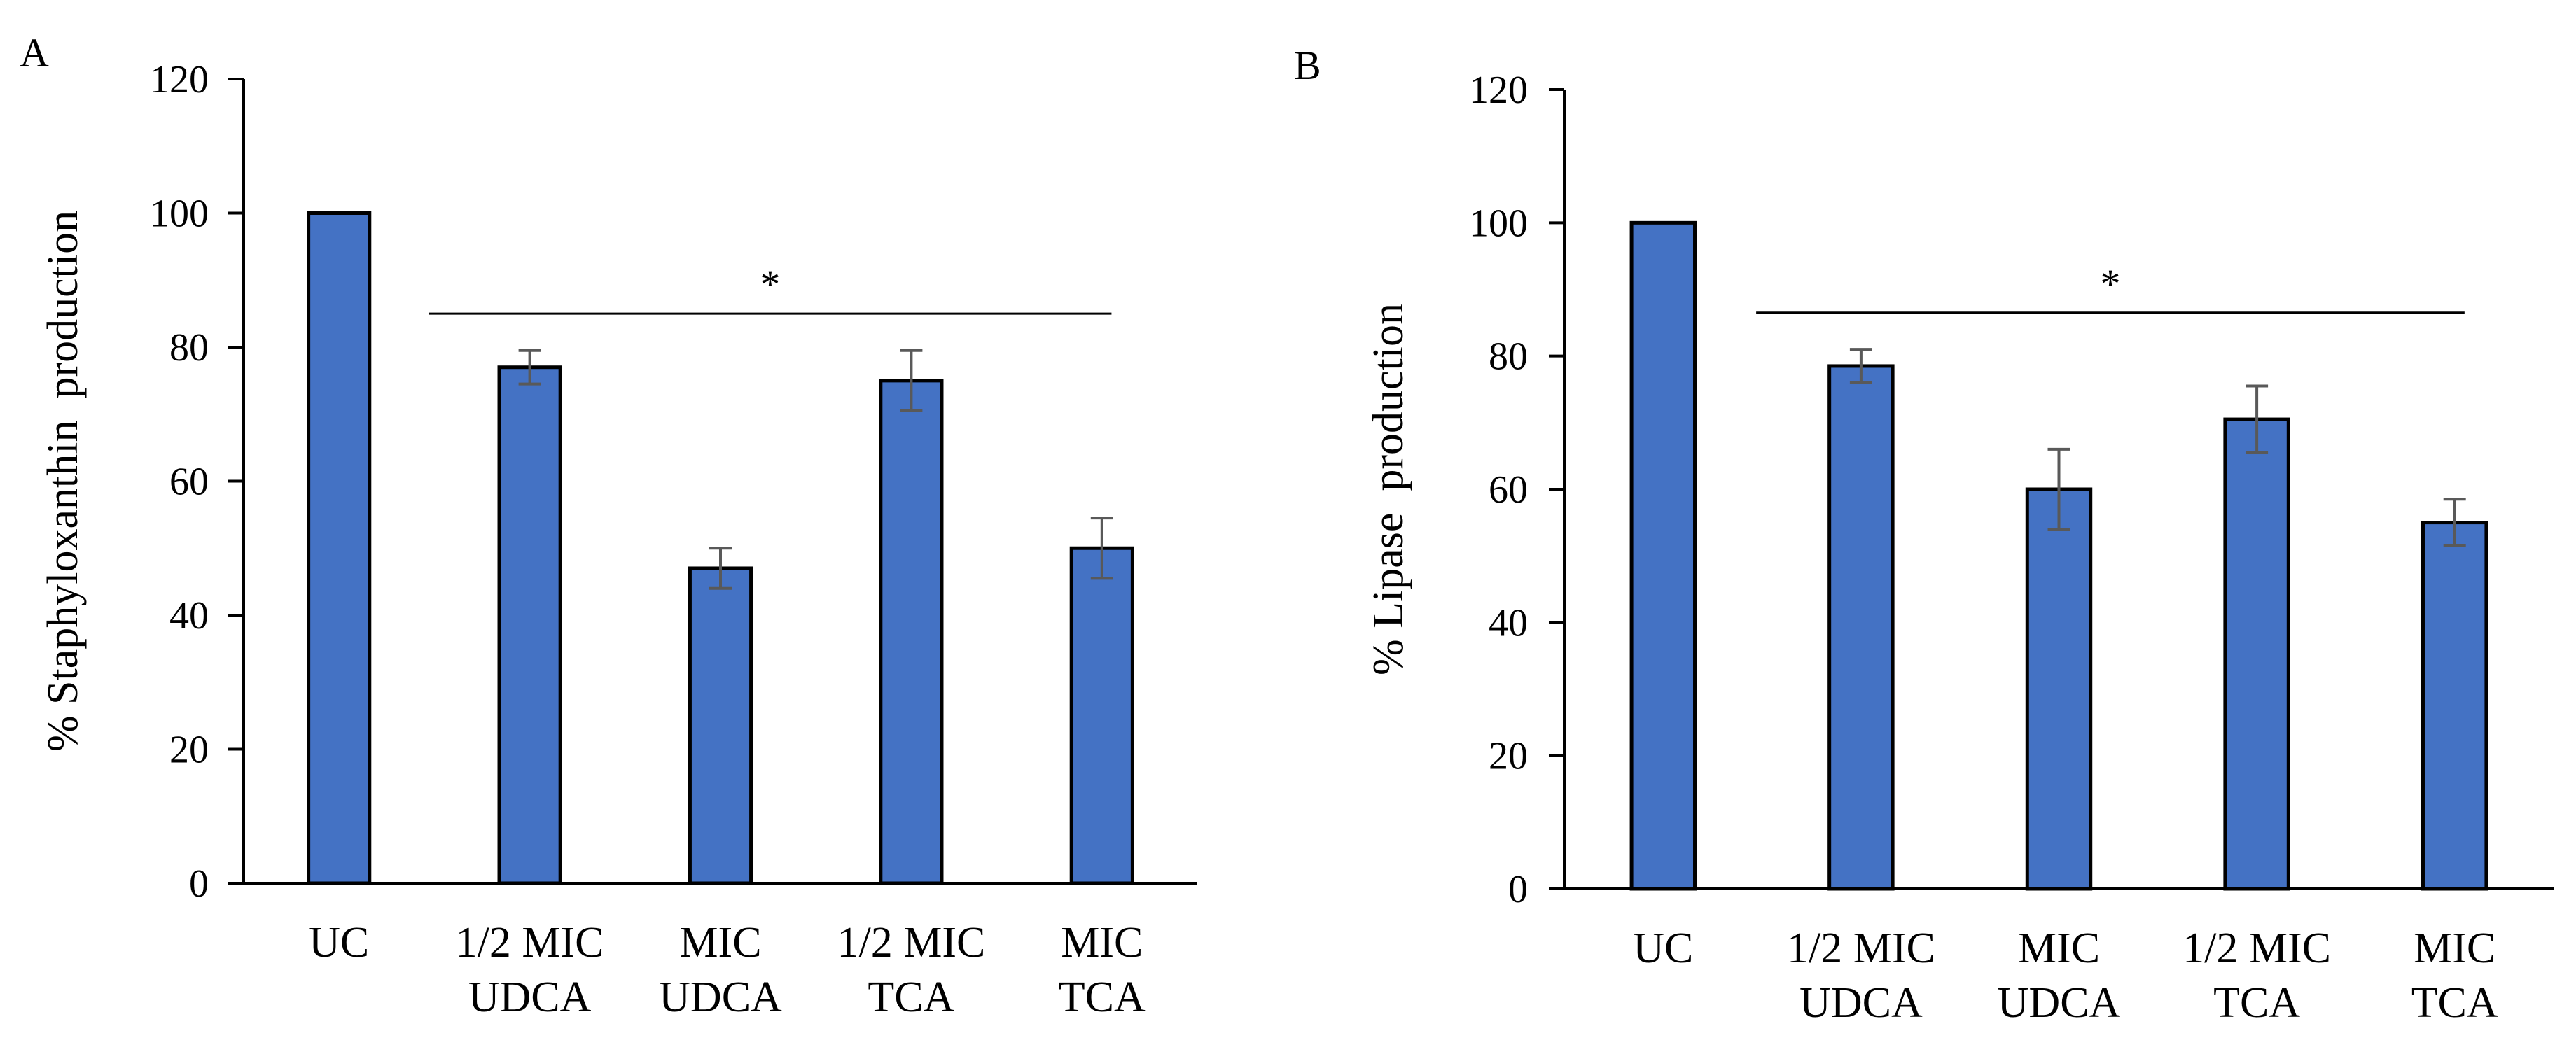 The height and width of the screenshot is (1061, 2576). What do you see at coordinates (63, 481) in the screenshot?
I see `y-axis-title: % Staphyloxanthin production` at bounding box center [63, 481].